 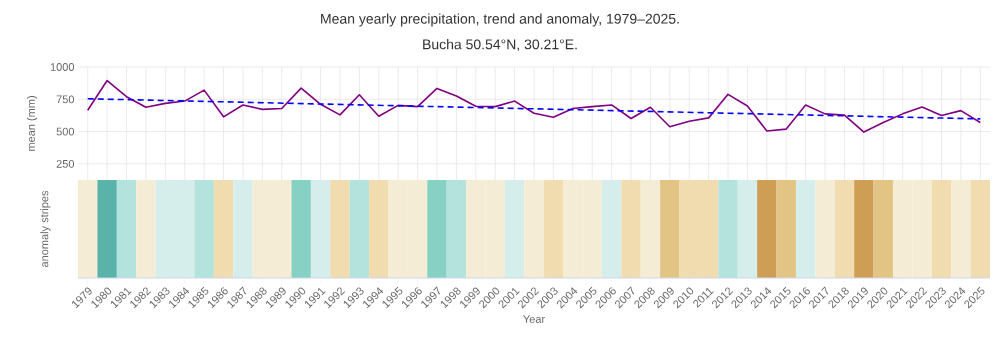 I want to click on line-series, so click(x=534, y=106).